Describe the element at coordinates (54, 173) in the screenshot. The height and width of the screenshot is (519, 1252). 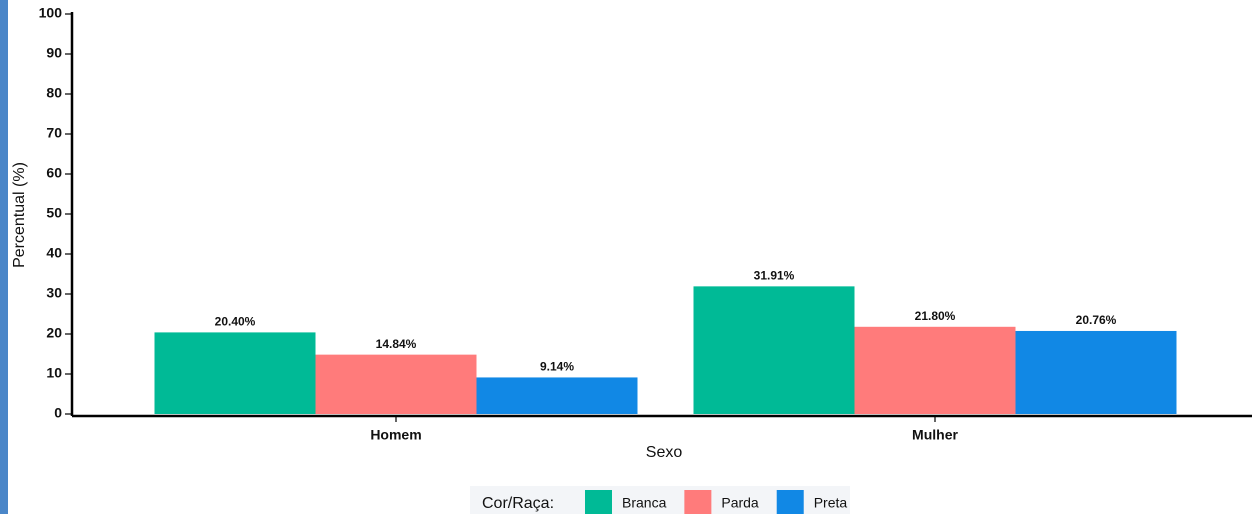
I see `y-tick-label: 60` at that location.